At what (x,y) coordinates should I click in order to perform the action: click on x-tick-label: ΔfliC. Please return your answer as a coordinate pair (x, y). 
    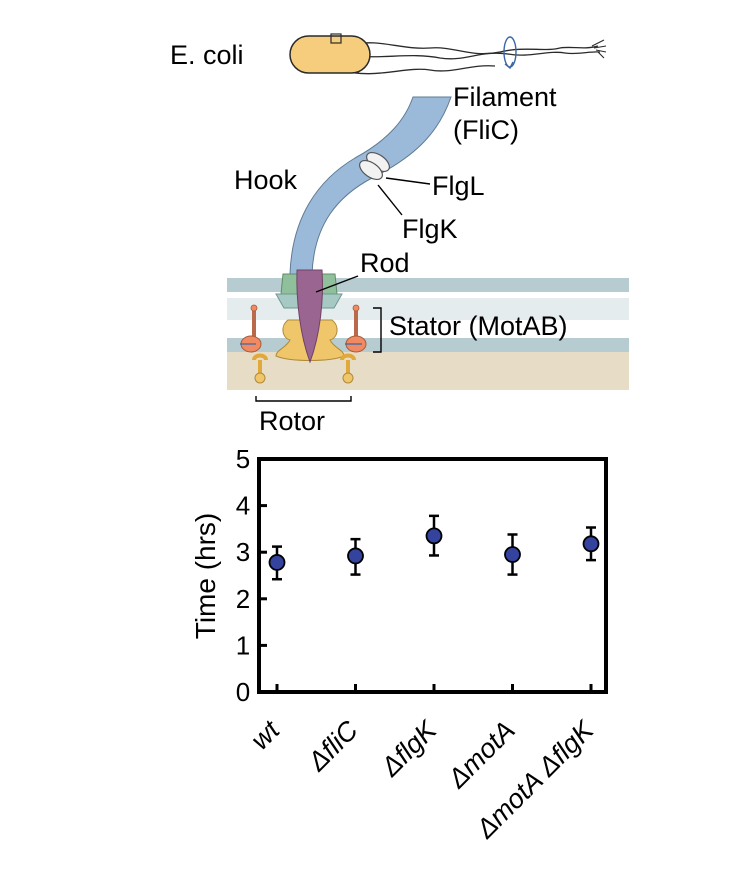
    Looking at the image, I should click on (332, 746).